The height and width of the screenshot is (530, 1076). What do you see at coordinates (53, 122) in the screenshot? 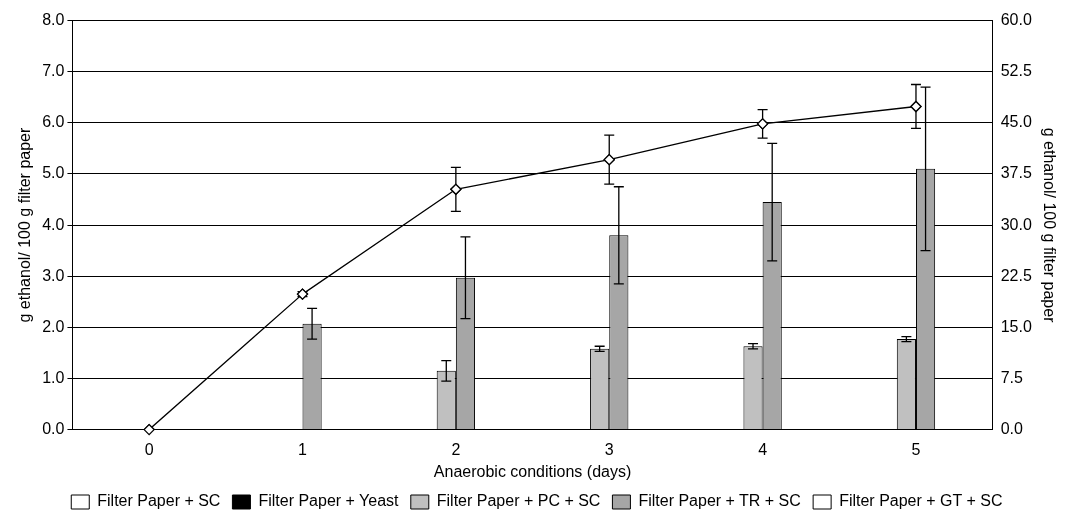
I see `y-tick-label: 6.0` at bounding box center [53, 122].